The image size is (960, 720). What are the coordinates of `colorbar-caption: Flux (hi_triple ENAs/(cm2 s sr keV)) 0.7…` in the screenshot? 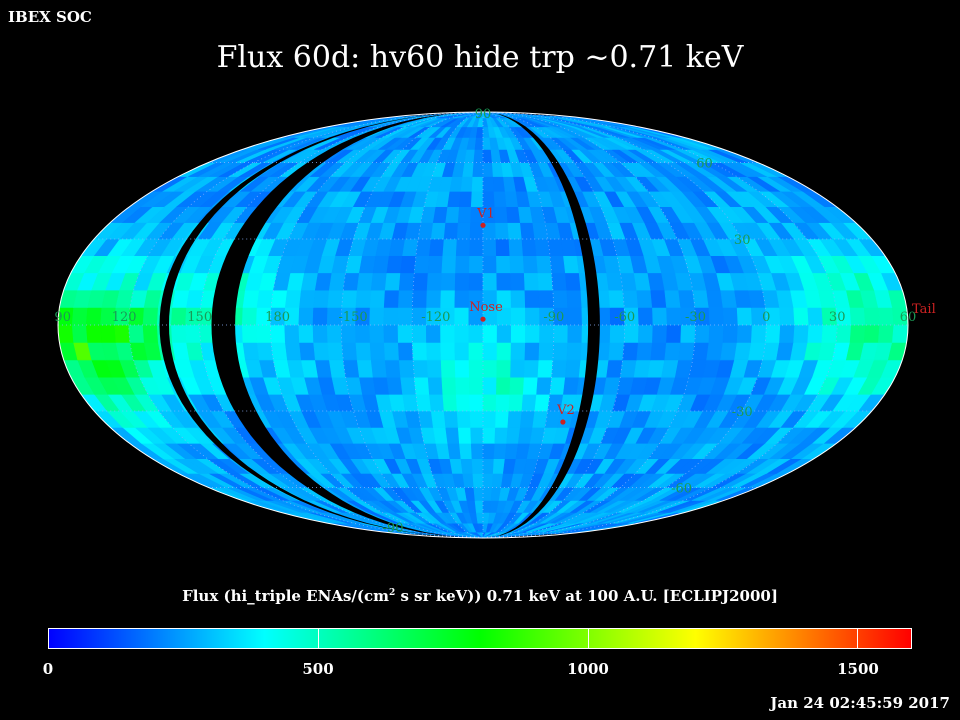 It's located at (480, 596).